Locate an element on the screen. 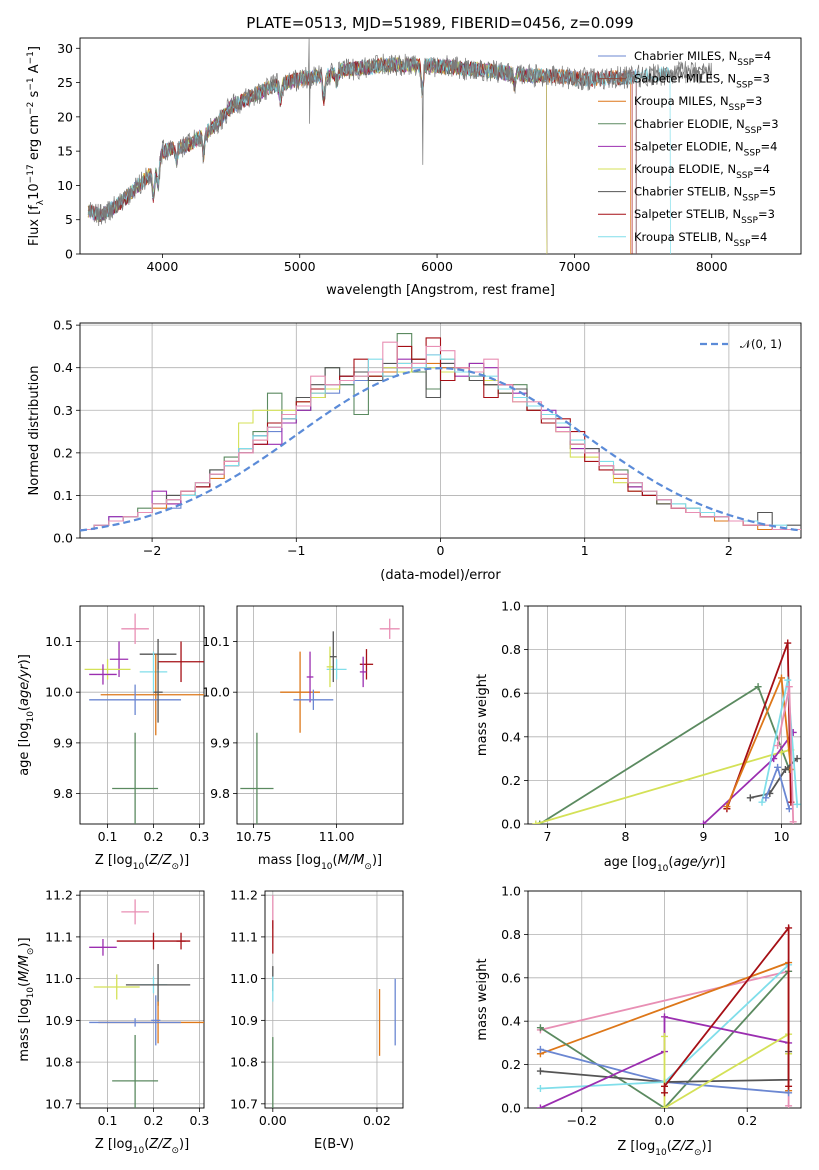 This screenshot has width=819, height=1170. x-tick-label: 6000 is located at coordinates (437, 266).